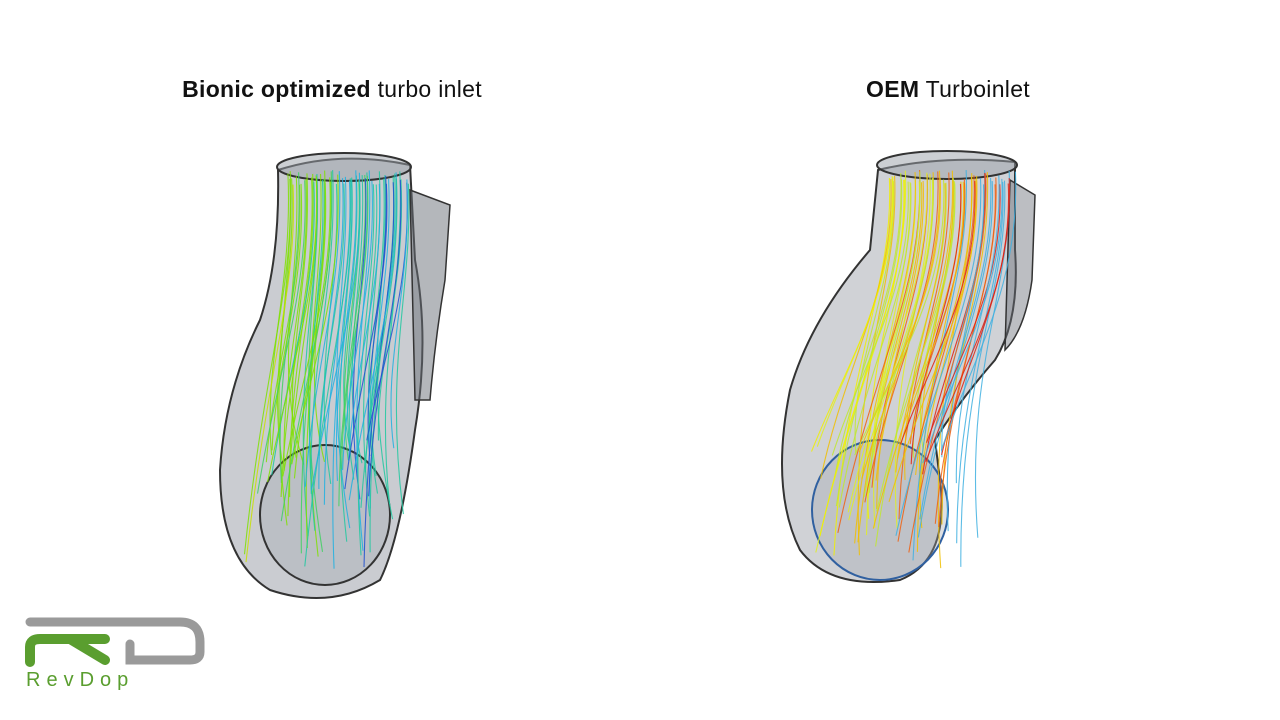  Describe the element at coordinates (67, 650) in the screenshot. I see `logo-green-r` at that location.